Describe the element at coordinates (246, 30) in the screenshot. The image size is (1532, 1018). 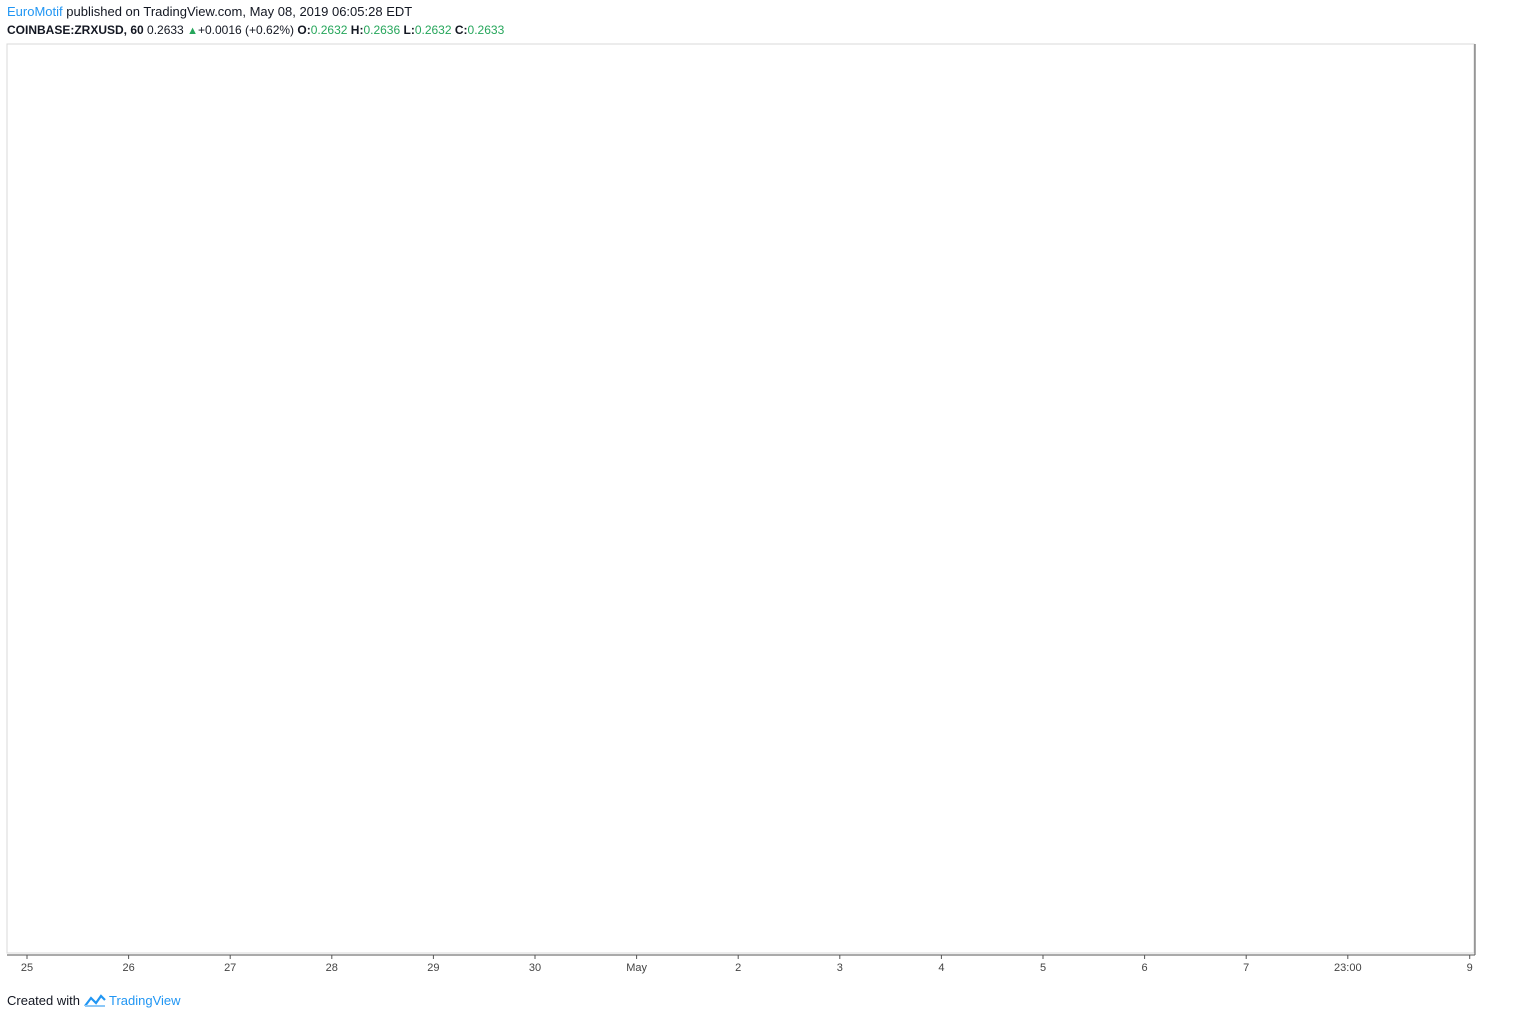
I see `price-change: +0.0016 (+0.62%)` at that location.